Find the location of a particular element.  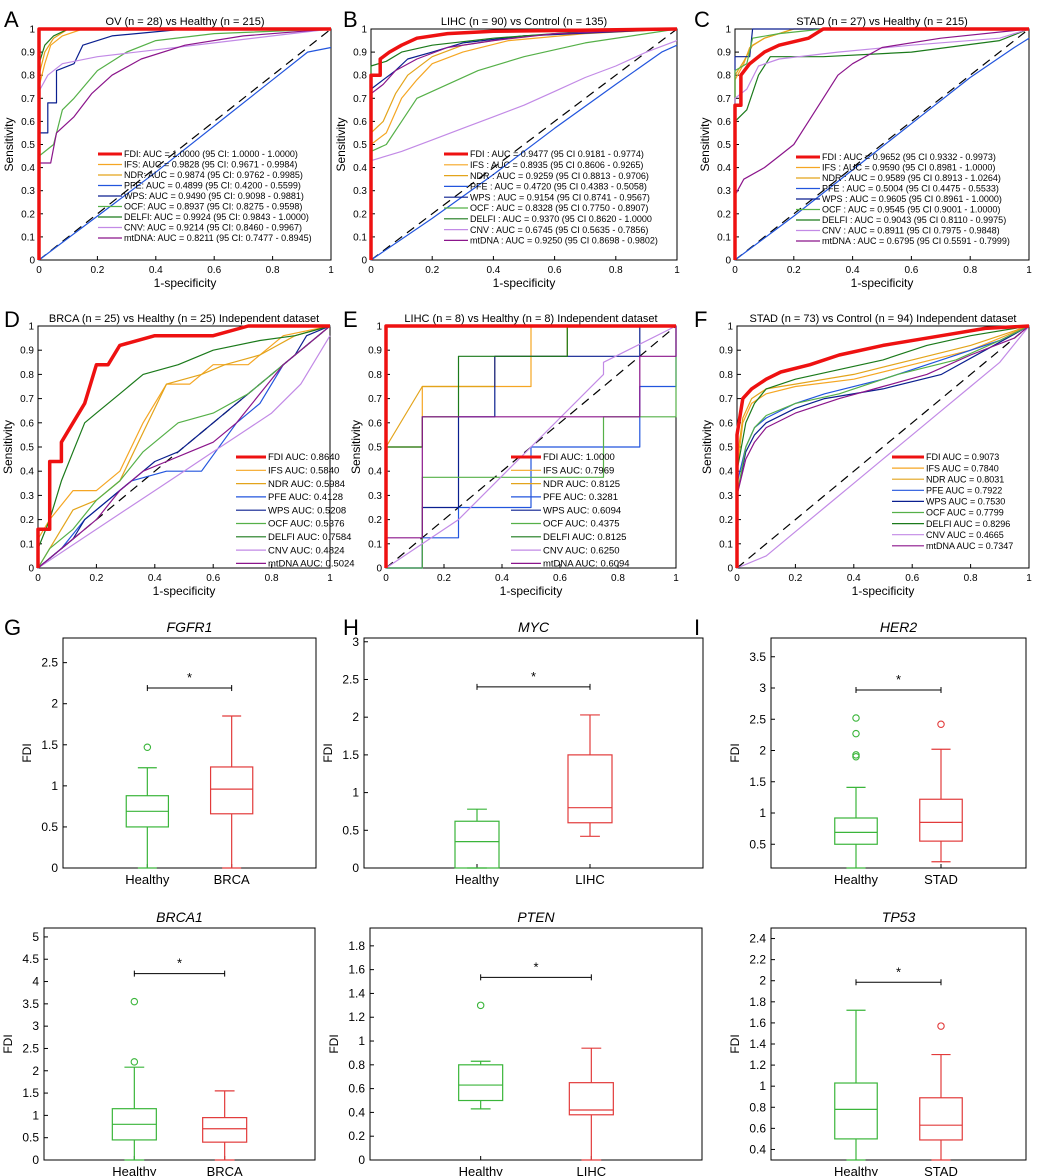

chart-title: OV (n = 28) vs Healthy (n = 215) is located at coordinates (185, 22).